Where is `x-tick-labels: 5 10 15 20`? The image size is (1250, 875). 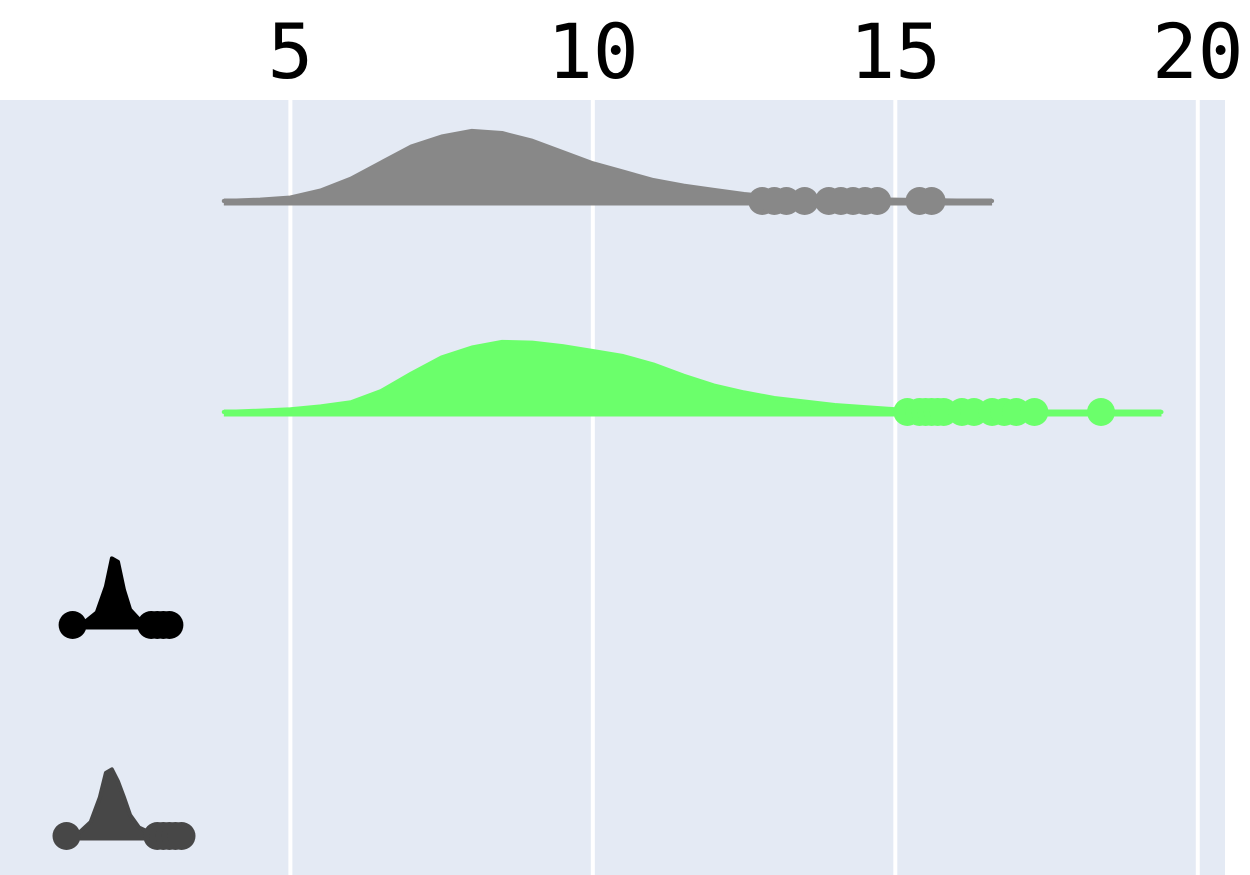
x-tick-labels: 5 10 15 20 is located at coordinates (755, 51).